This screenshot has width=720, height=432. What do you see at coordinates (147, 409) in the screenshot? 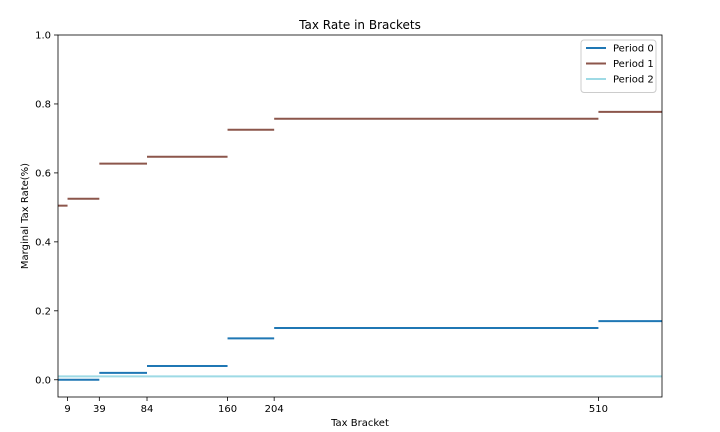
I see `x-tick-label: 84` at bounding box center [147, 409].